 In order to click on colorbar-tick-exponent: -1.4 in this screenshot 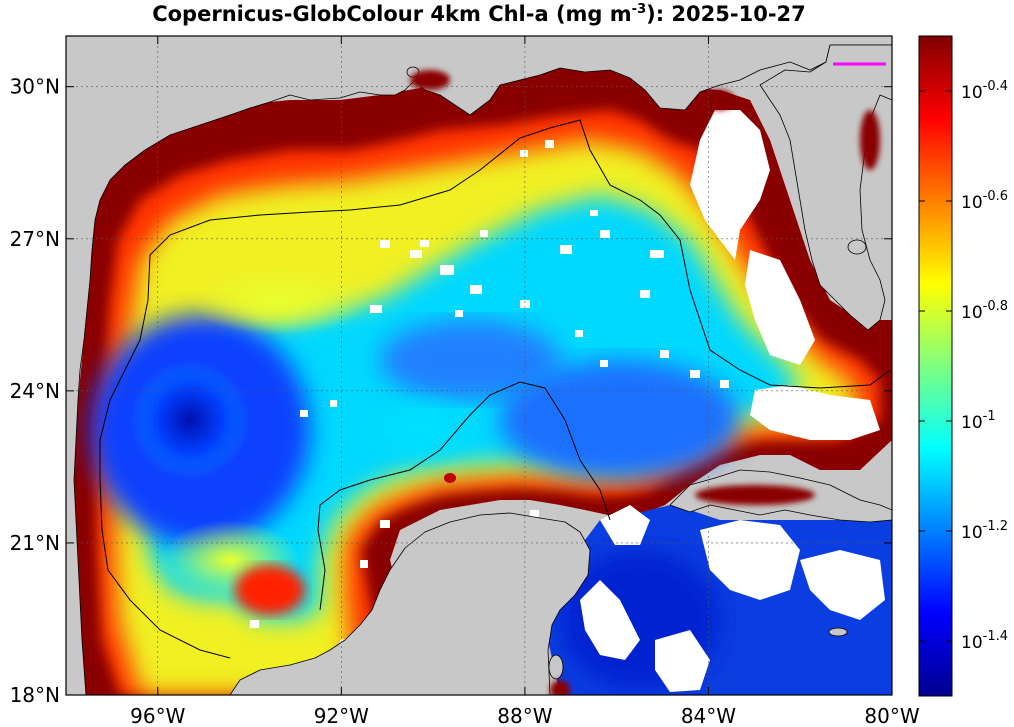, I will do `click(995, 636)`.